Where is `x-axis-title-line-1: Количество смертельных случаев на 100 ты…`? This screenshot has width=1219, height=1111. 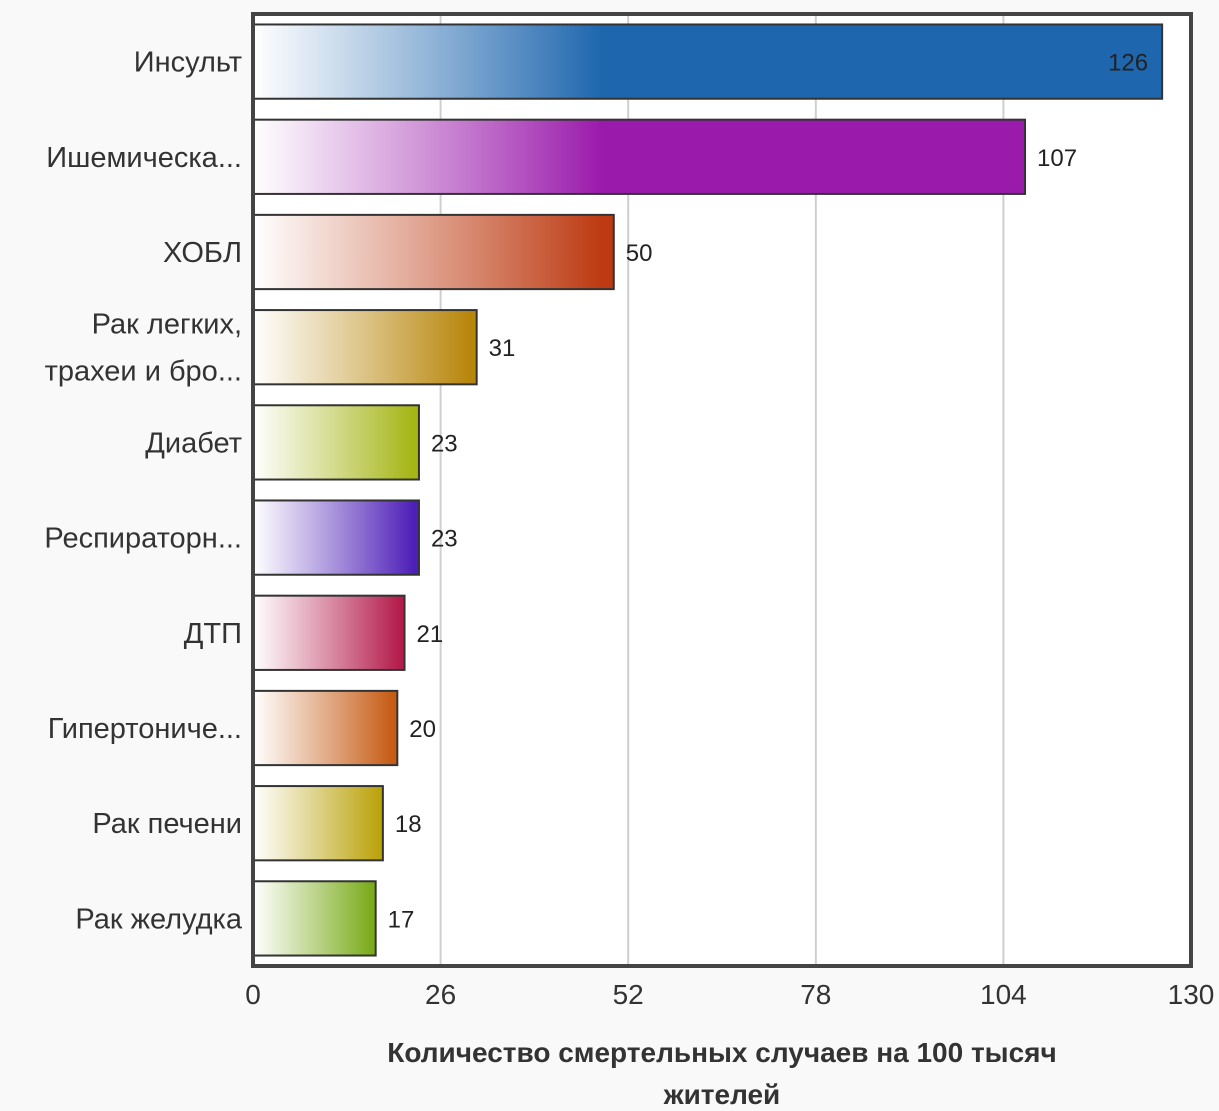 x-axis-title-line-1: Количество смертельных случаев на 100 ты… is located at coordinates (722, 1052).